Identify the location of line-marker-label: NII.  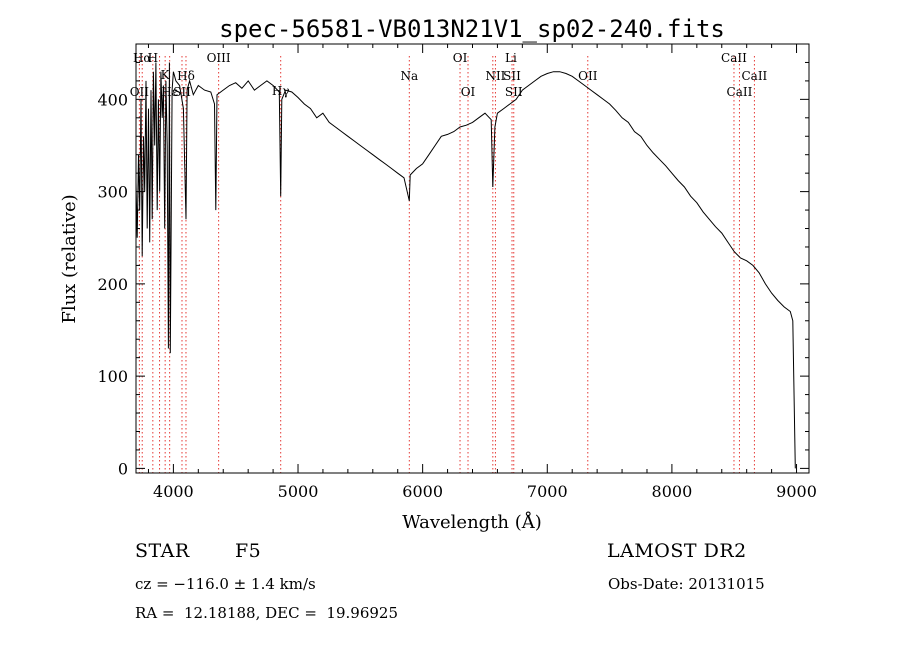
(495, 76).